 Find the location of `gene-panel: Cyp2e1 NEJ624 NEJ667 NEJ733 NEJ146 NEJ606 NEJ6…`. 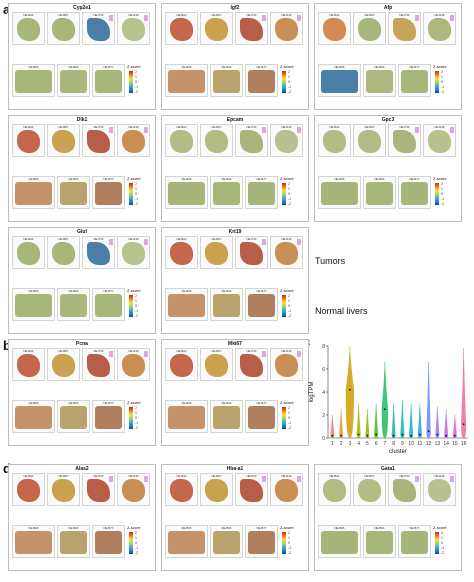

gene-panel: Cyp2e1 NEJ624 NEJ667 NEJ733 NEJ146 NEJ606 NEJ6… is located at coordinates (82, 56).